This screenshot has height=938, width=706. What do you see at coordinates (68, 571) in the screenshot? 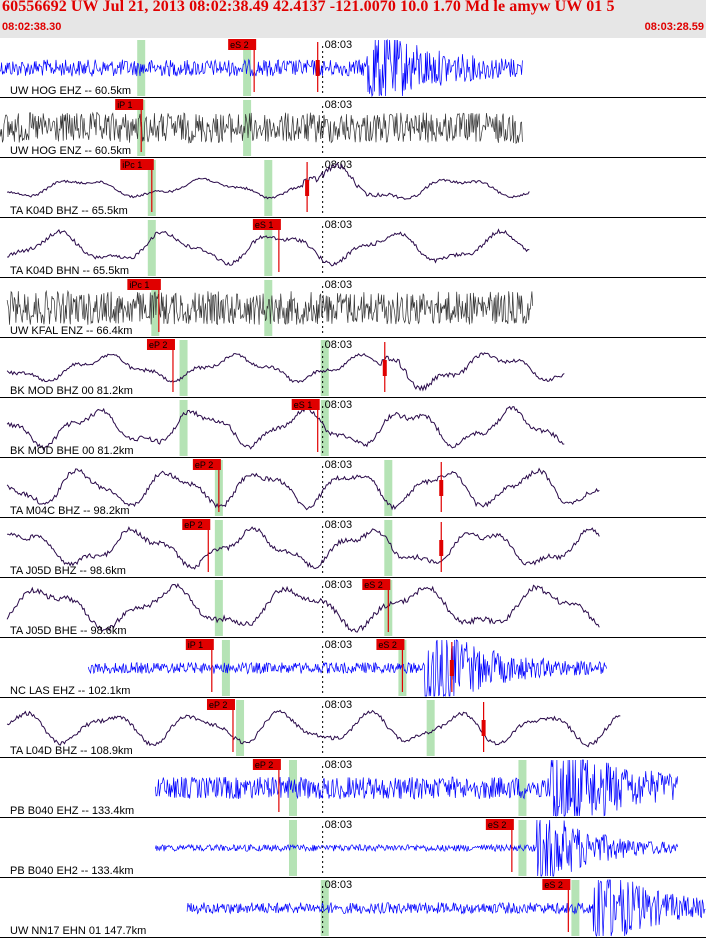
I see `station-label: TA J05D BHZ -- 98.6km` at bounding box center [68, 571].